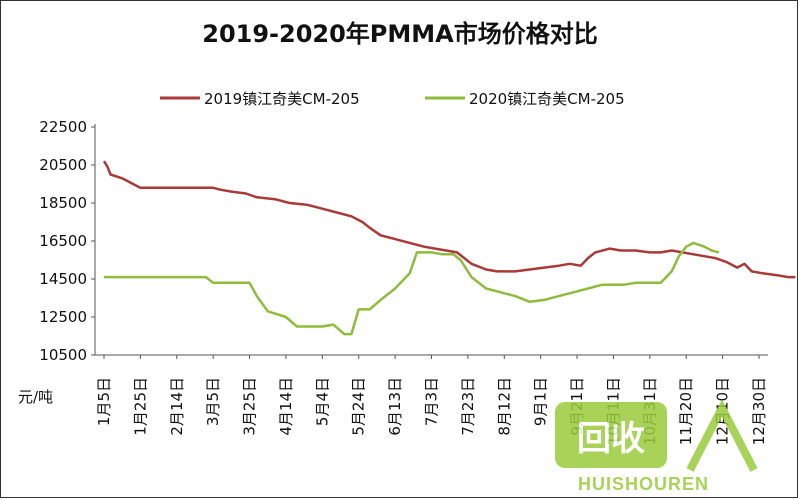 The height and width of the screenshot is (500, 800). I want to click on x-tick-label: 8月12日, so click(504, 406).